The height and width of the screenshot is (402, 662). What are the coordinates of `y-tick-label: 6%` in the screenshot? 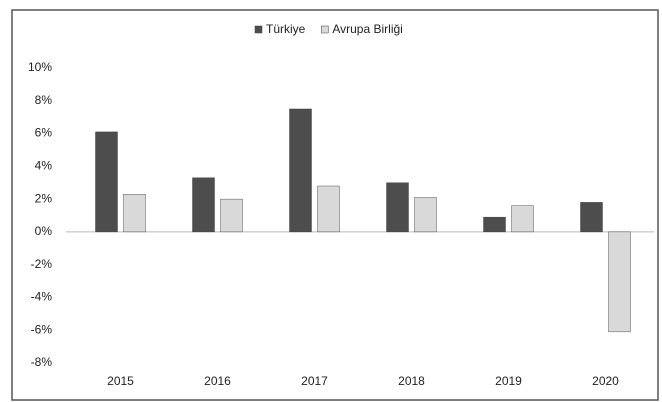 It's located at (44, 133).